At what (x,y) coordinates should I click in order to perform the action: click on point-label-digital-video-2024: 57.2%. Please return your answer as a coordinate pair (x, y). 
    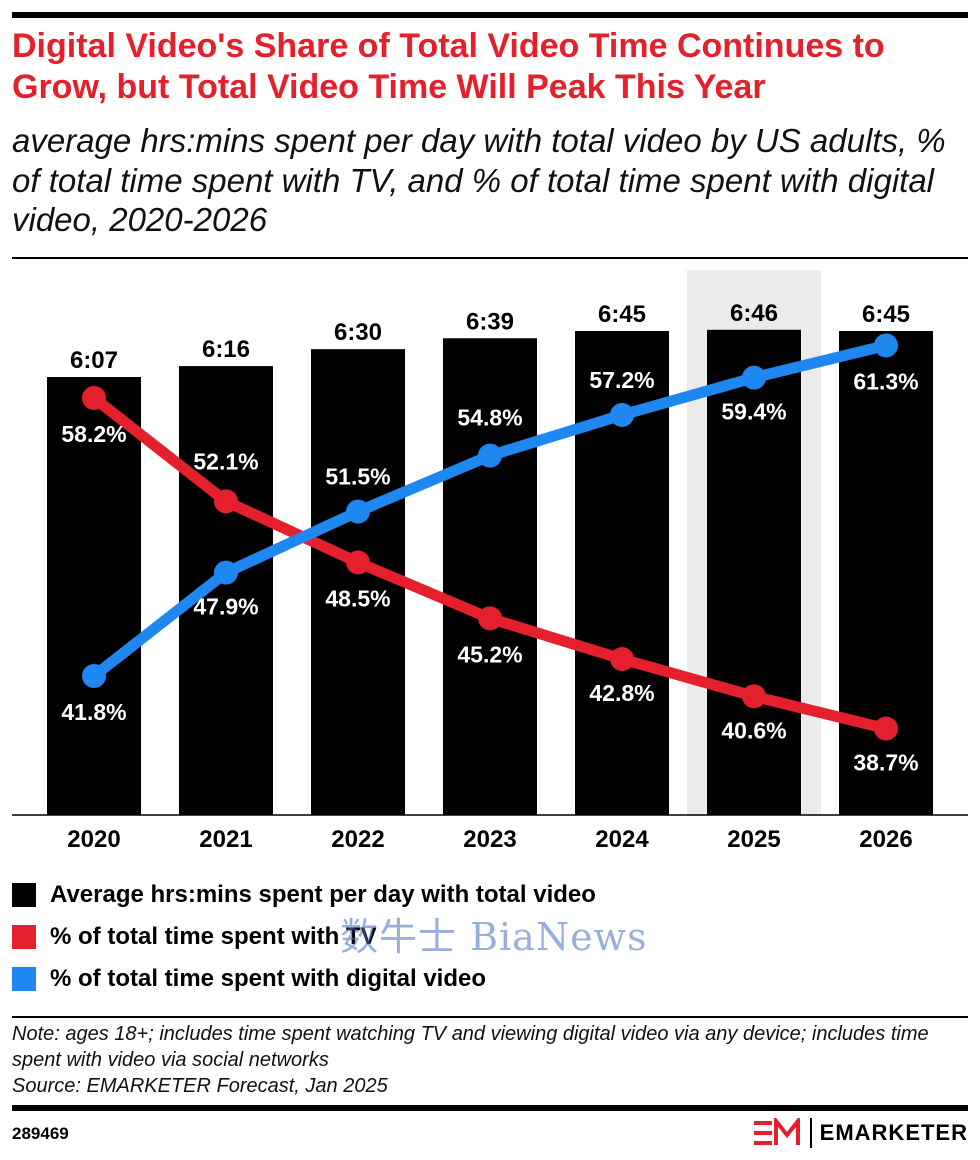
    Looking at the image, I should click on (621, 380).